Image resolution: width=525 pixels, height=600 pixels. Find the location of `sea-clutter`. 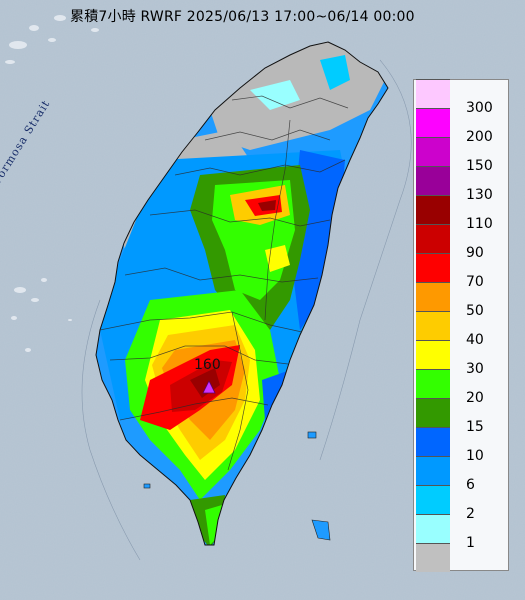

sea-clutter is located at coordinates (52, 183).